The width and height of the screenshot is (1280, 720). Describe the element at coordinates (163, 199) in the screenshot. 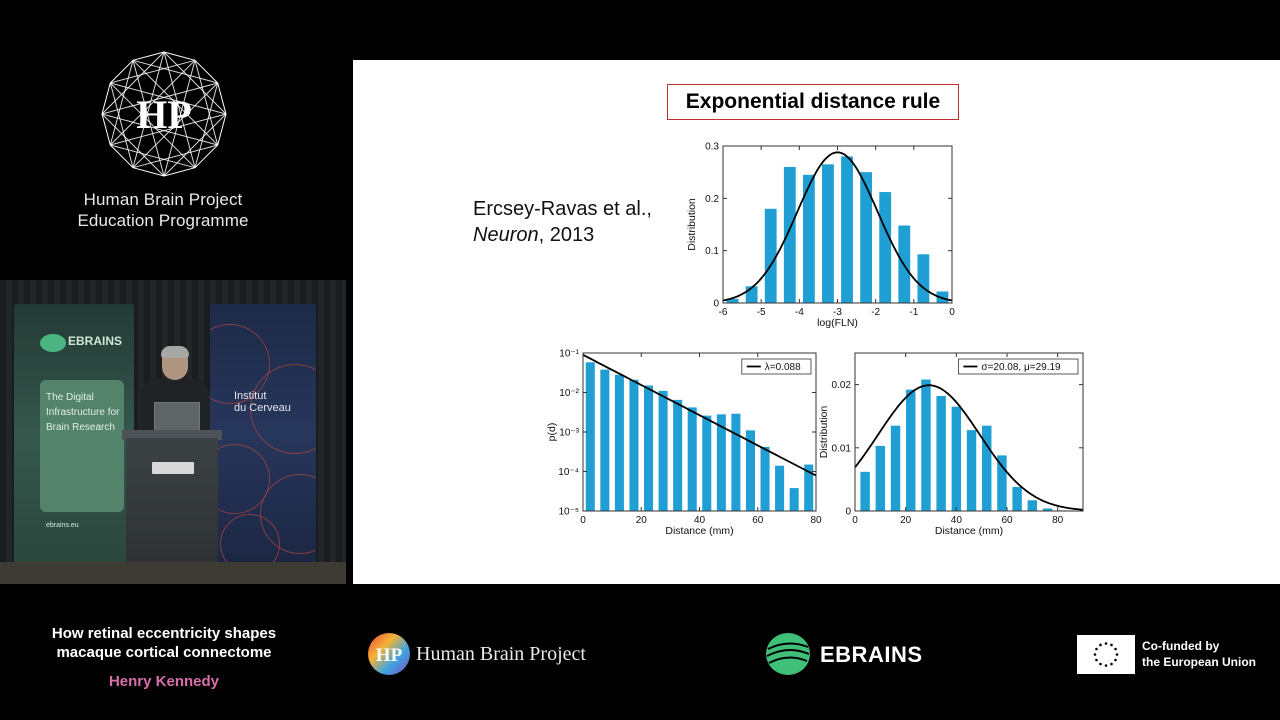

I see `brand-line-1: Human Brain Project` at that location.